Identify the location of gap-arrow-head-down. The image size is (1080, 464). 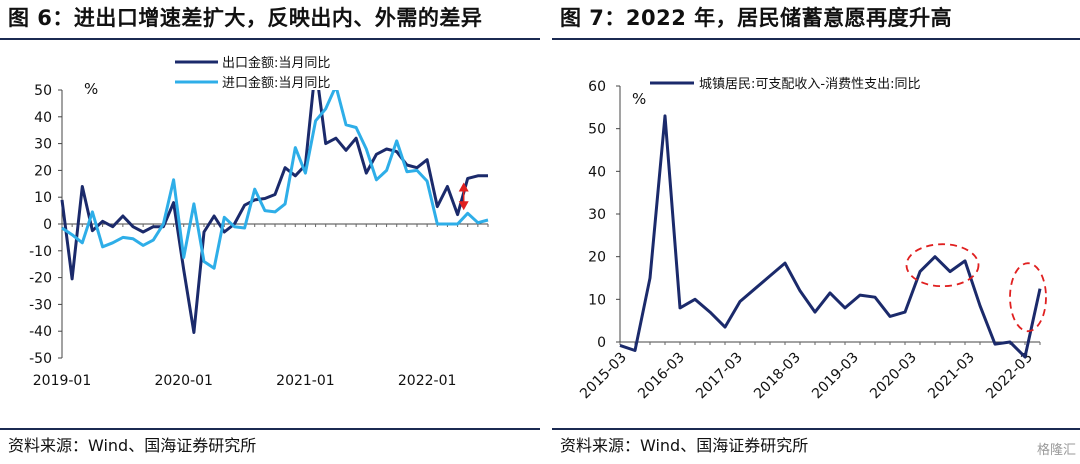
(463, 206).